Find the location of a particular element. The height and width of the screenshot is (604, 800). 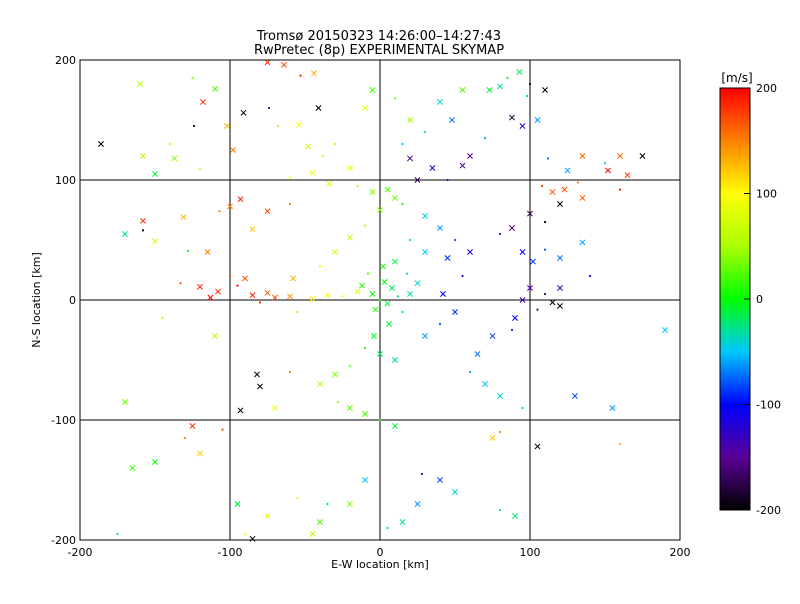

x-tick-label: 100 is located at coordinates (530, 552).